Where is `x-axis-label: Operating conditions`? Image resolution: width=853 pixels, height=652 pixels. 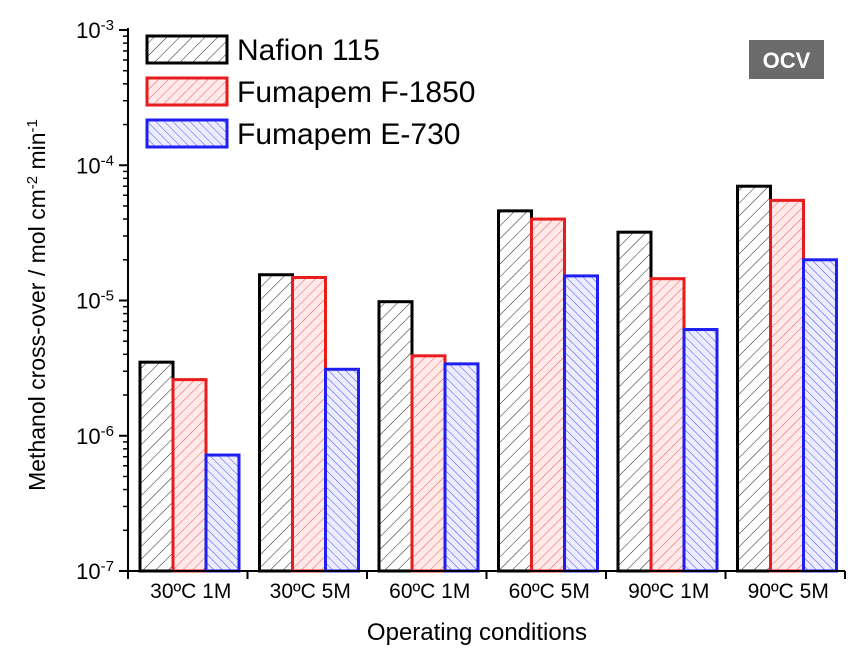 x-axis-label: Operating conditions is located at coordinates (477, 632).